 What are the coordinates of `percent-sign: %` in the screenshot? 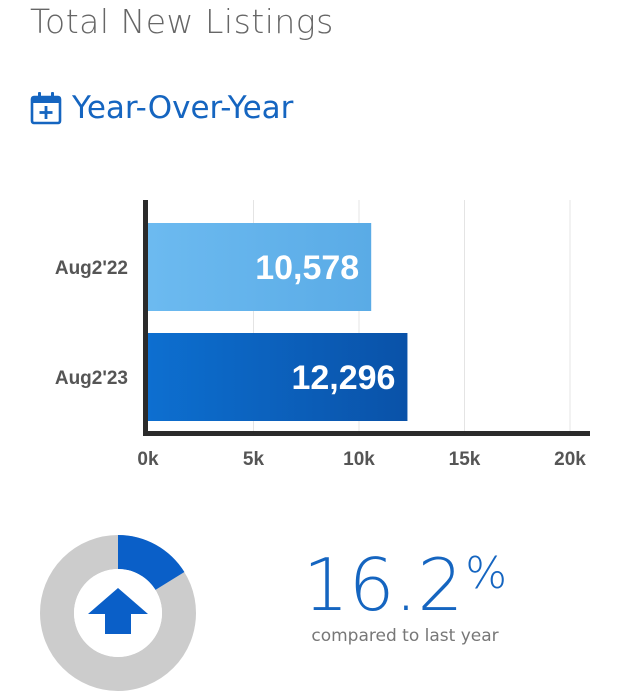 It's located at (486, 573).